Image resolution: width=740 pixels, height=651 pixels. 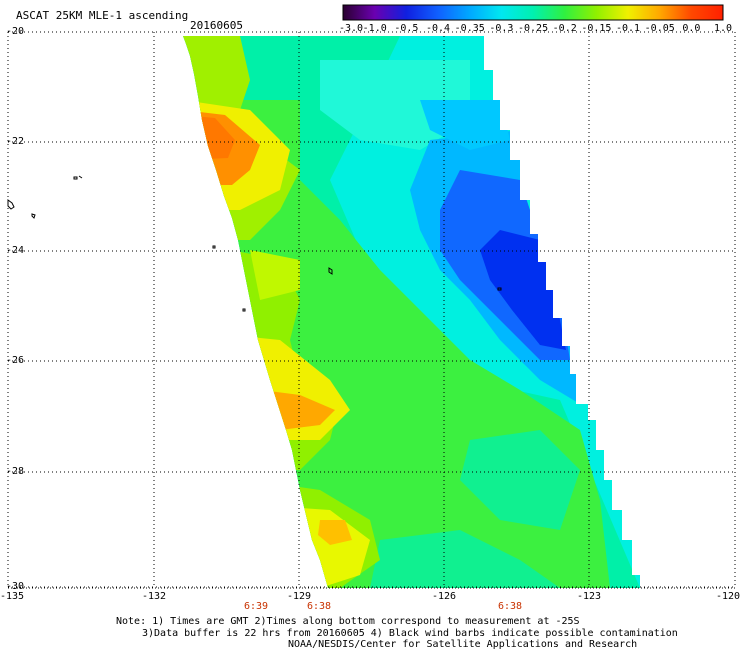 I want to click on product-date: 20160605, so click(x=216, y=25).